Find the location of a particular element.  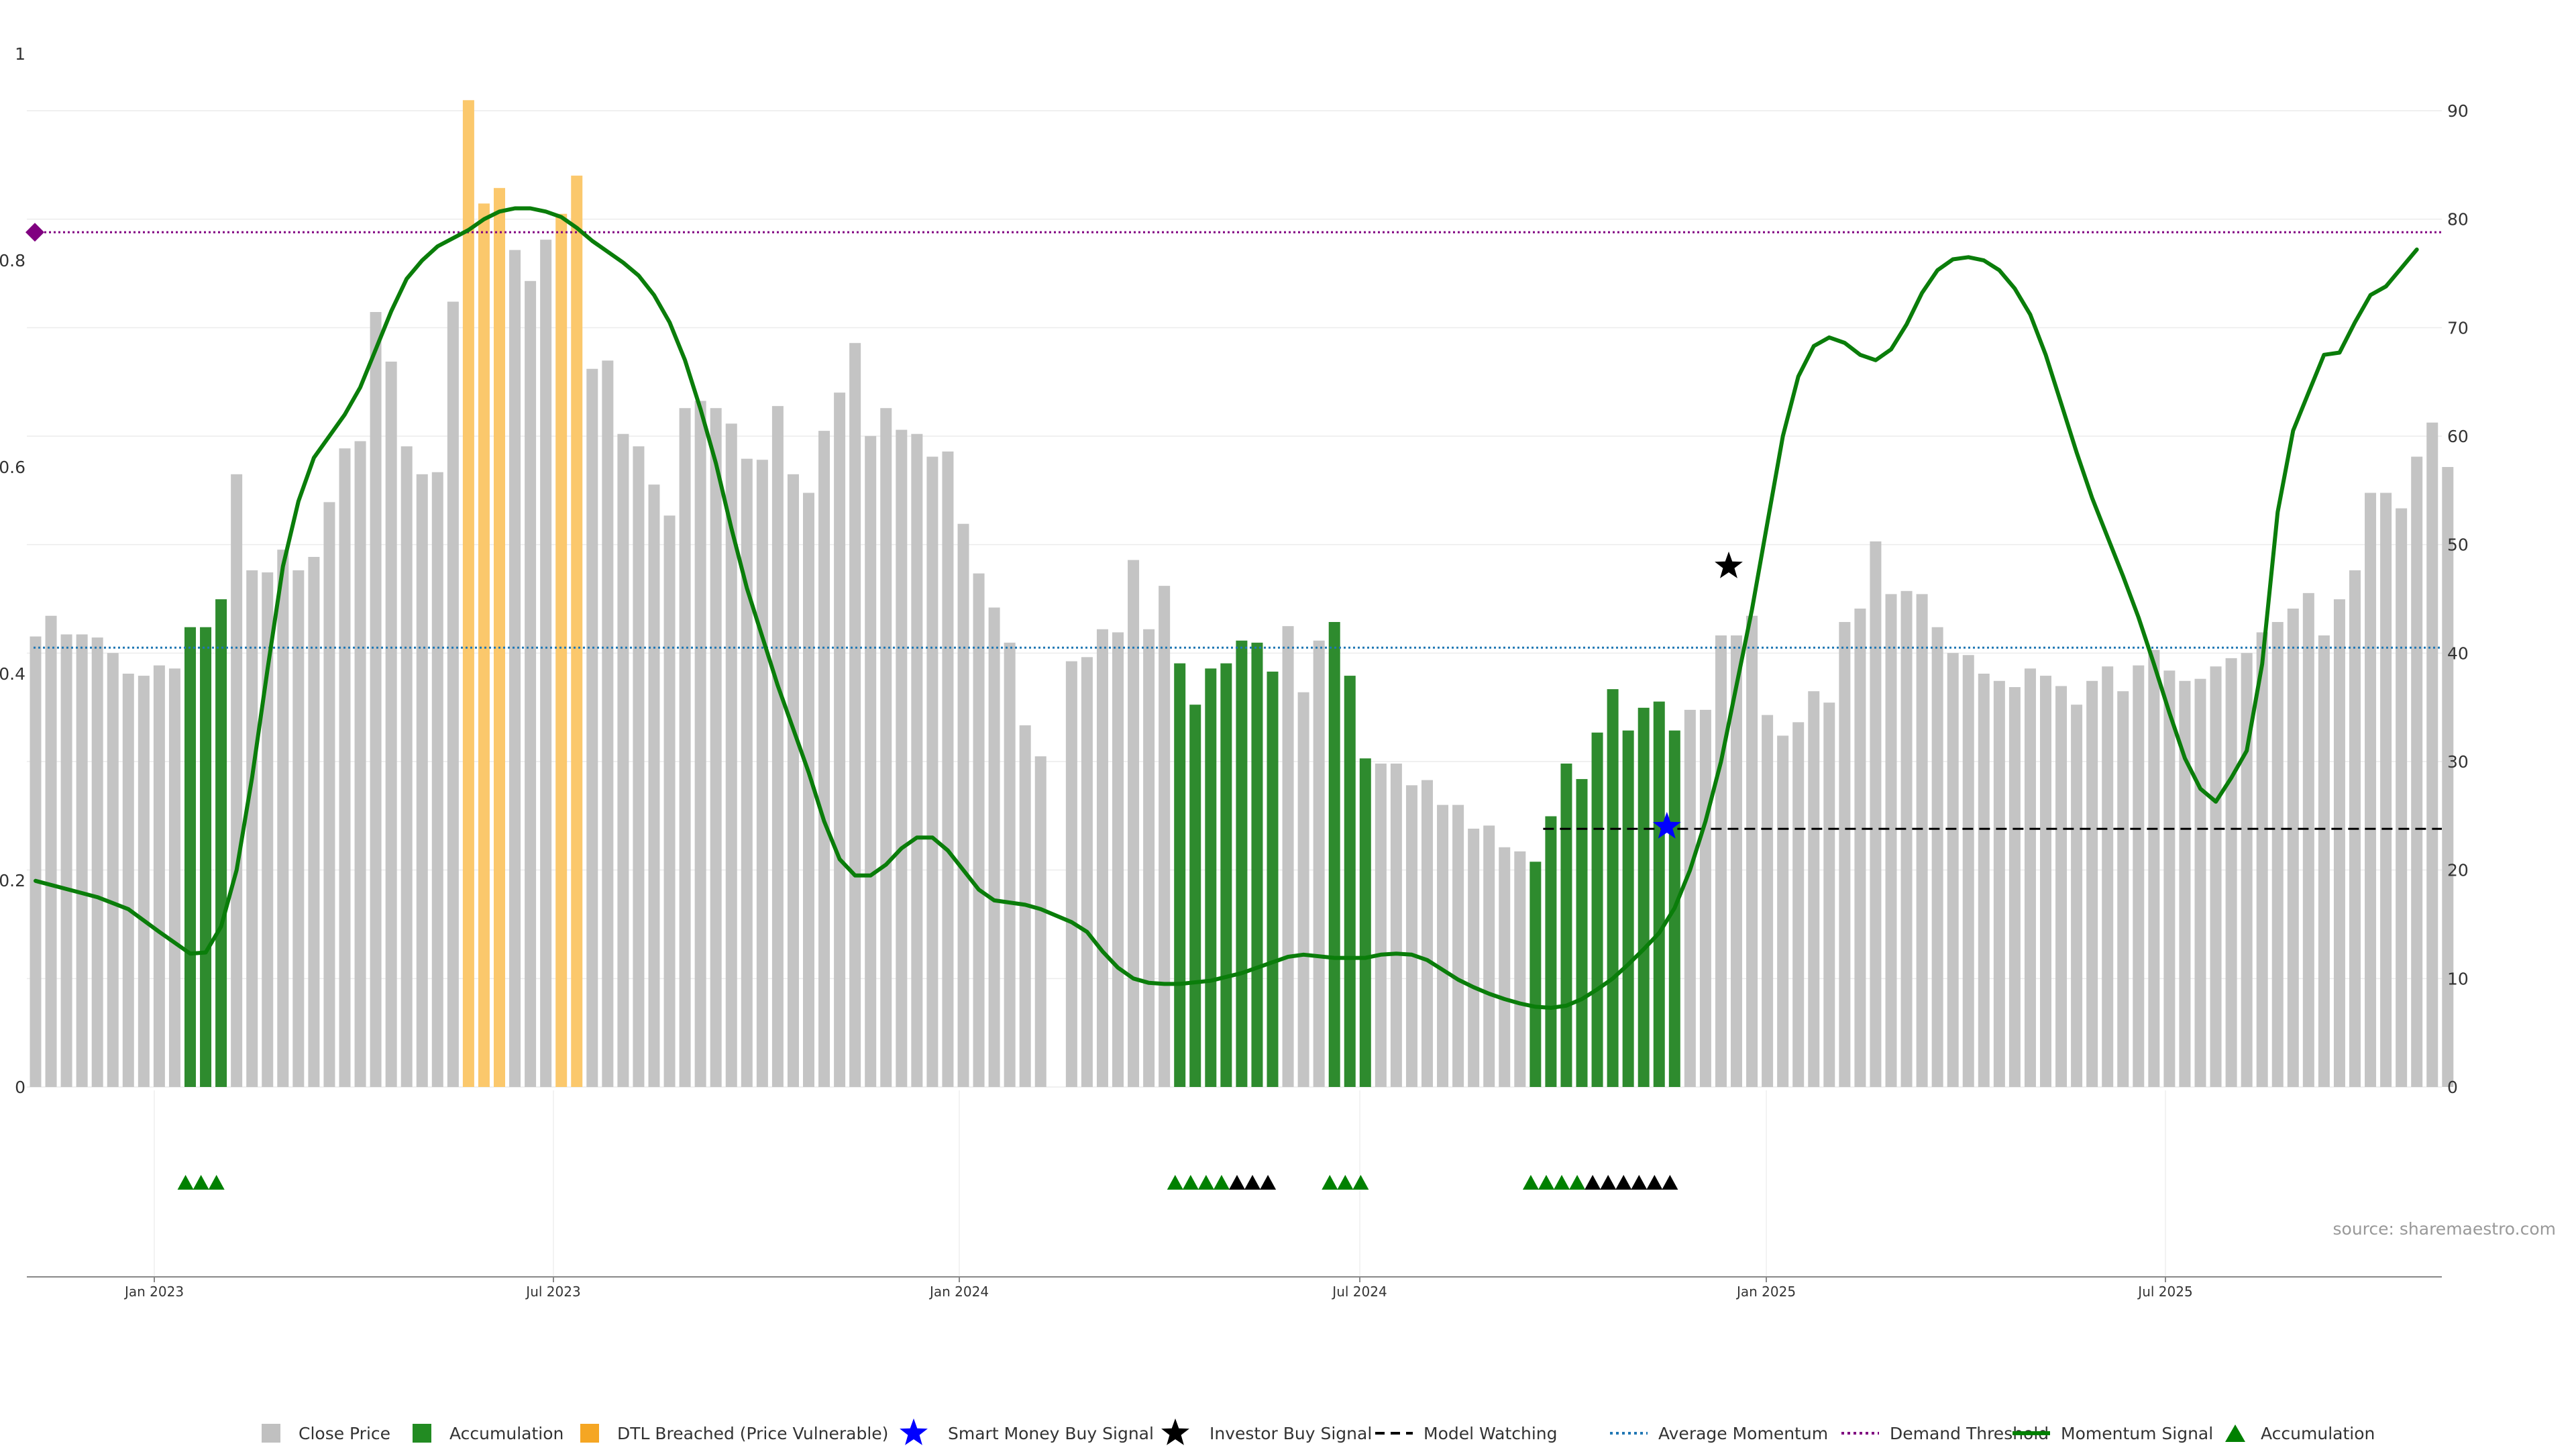

legend-item: DTL Breached (Price Vulnerable) is located at coordinates (734, 1434).